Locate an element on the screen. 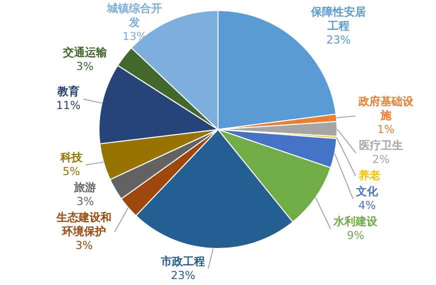 This screenshot has height=285, width=436. data-label: 5% is located at coordinates (71, 171).